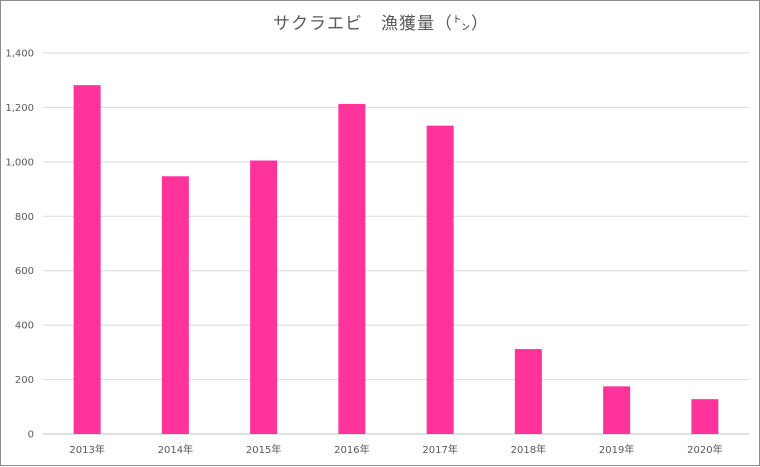 This screenshot has height=467, width=760. Describe the element at coordinates (263, 449) in the screenshot. I see `x-tick-label: 2015年` at that location.